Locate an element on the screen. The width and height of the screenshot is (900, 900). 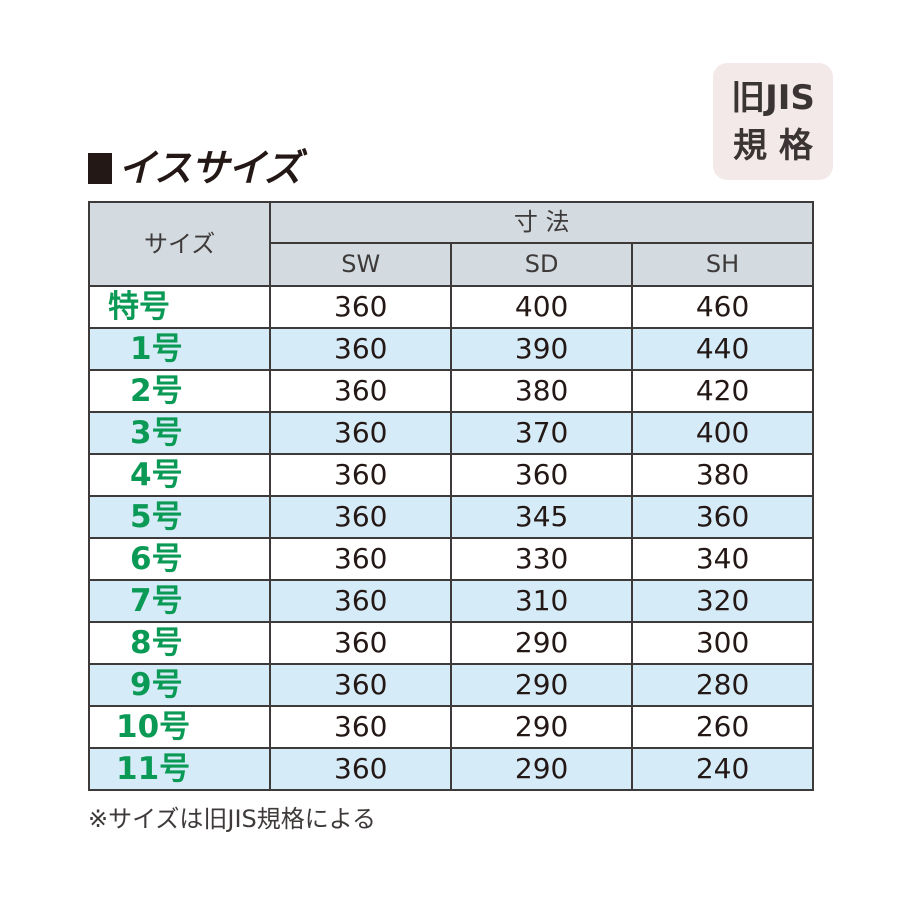
size-label: 2号 is located at coordinates (179, 391).